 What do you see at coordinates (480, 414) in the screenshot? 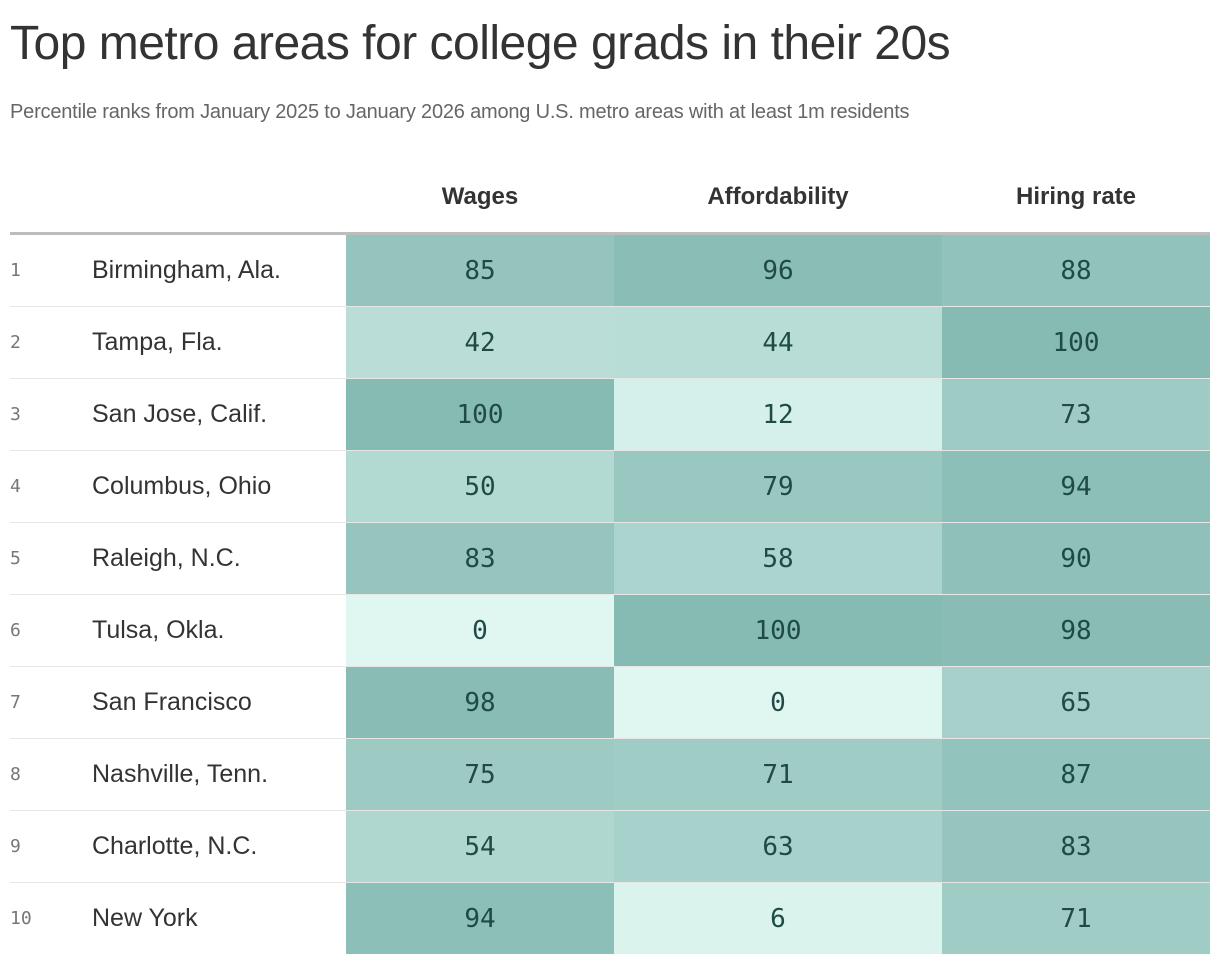
I see `heat-cell-wages: 100` at bounding box center [480, 414].